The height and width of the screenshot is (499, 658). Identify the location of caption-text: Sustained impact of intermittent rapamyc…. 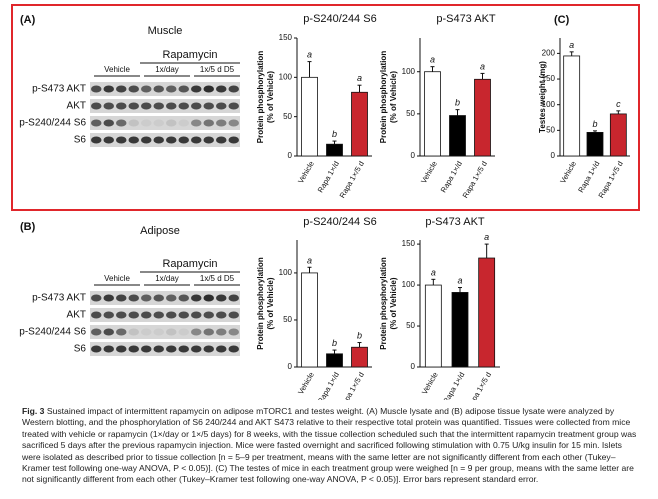
(329, 445).